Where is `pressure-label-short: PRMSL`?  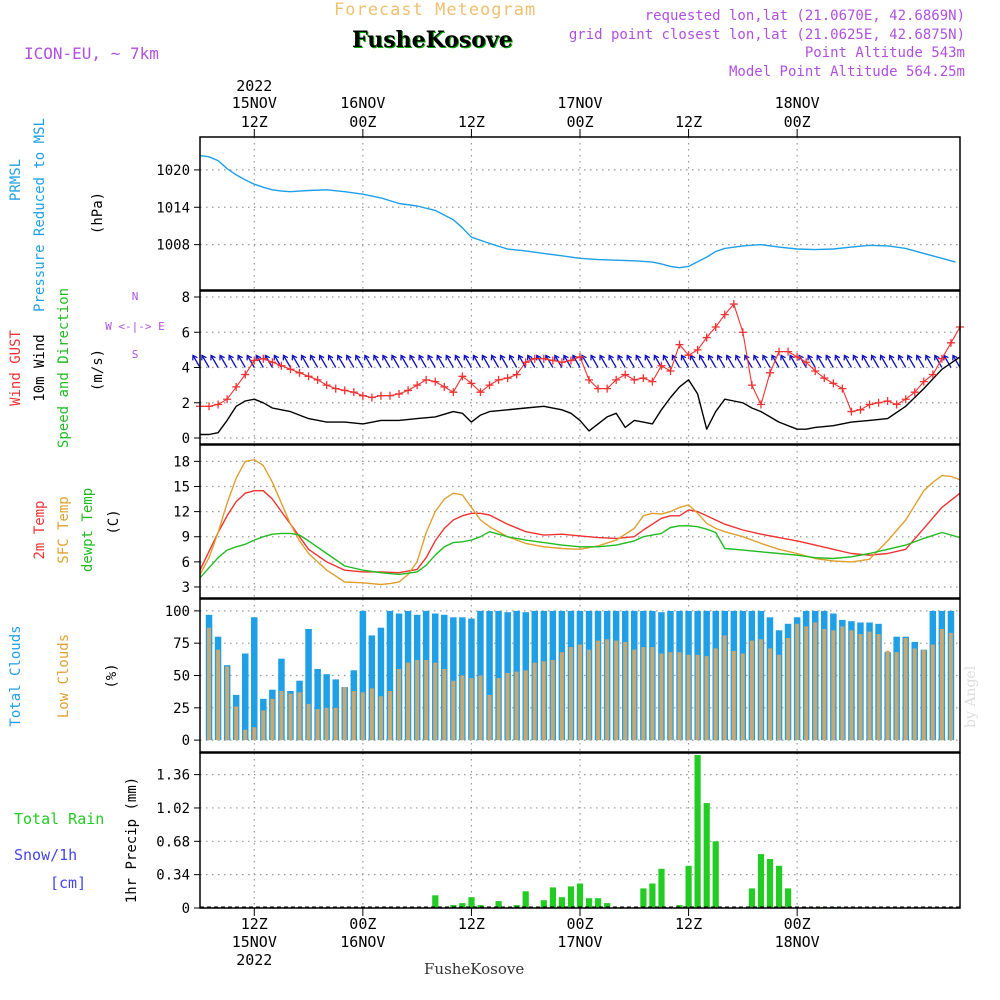
pressure-label-short: PRMSL is located at coordinates (16, 180).